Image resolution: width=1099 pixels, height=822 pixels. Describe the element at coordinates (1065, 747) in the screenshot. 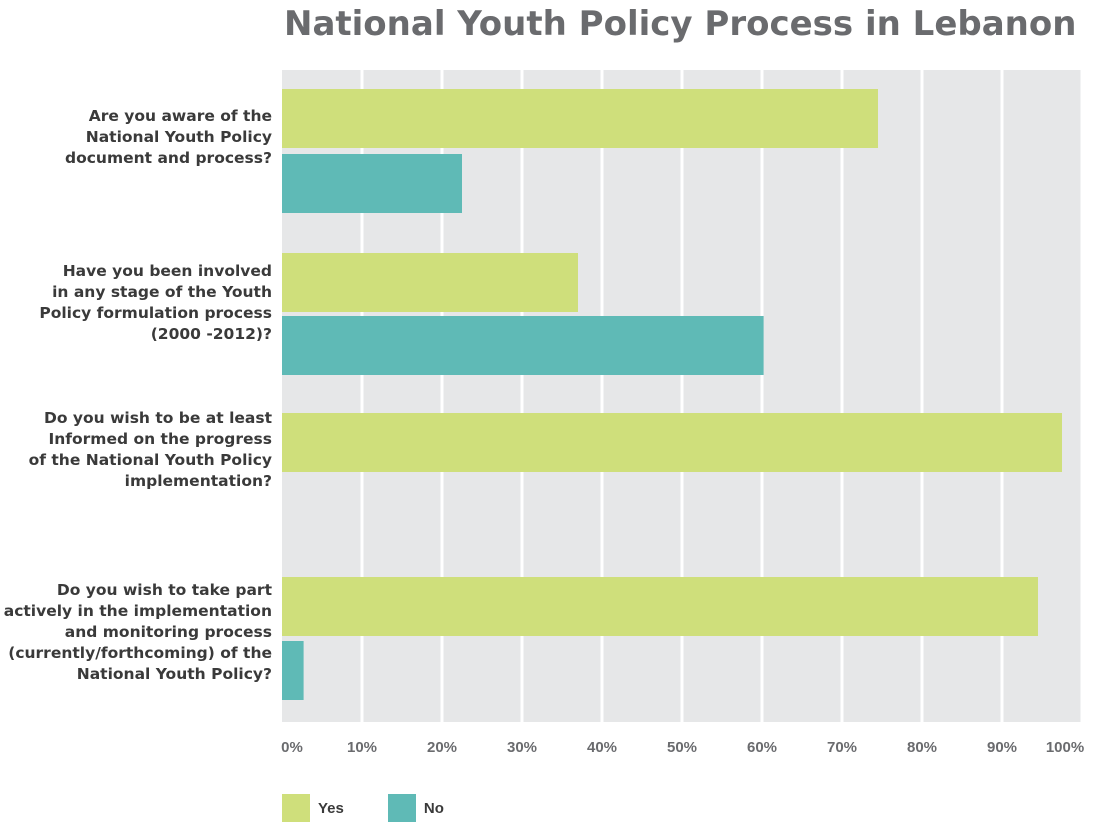

I see `x-tick-label: 100%` at that location.